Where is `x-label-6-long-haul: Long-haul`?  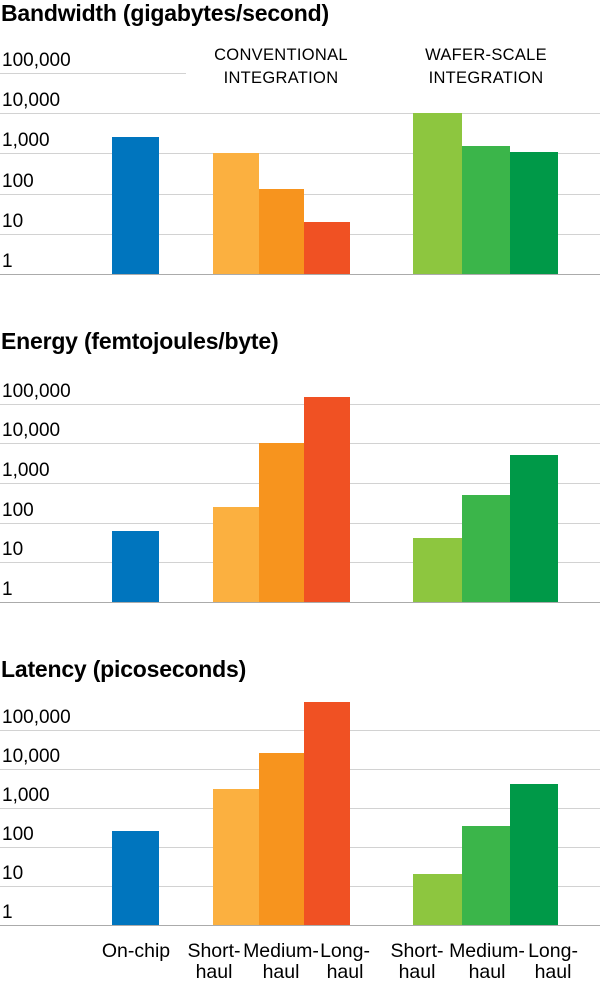 x-label-6-long-haul: Long-haul is located at coordinates (546, 961).